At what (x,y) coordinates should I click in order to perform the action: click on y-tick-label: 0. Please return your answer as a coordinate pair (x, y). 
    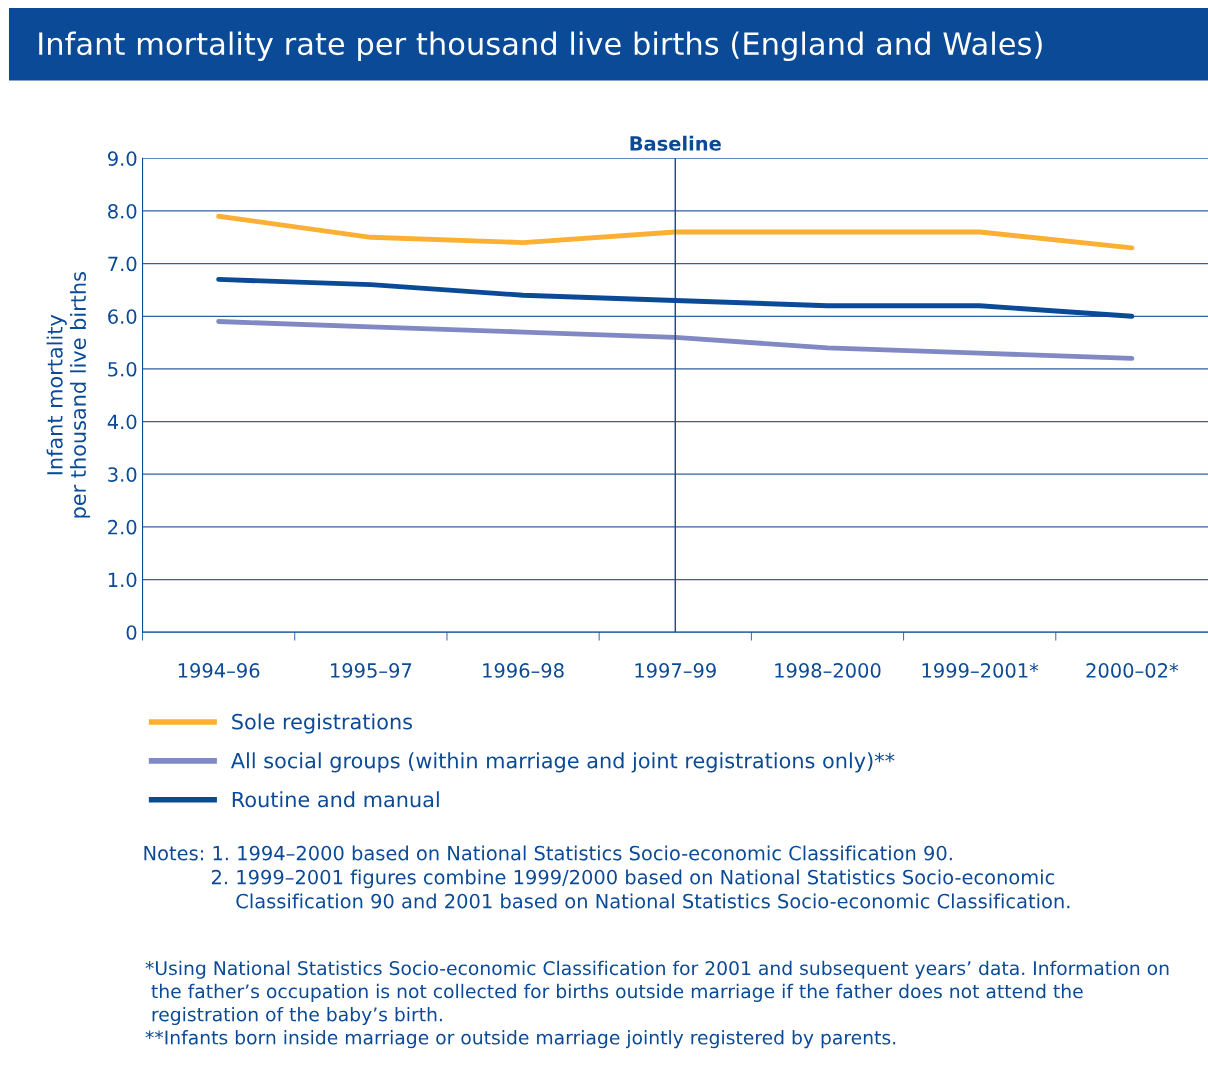
    Looking at the image, I should click on (131, 632).